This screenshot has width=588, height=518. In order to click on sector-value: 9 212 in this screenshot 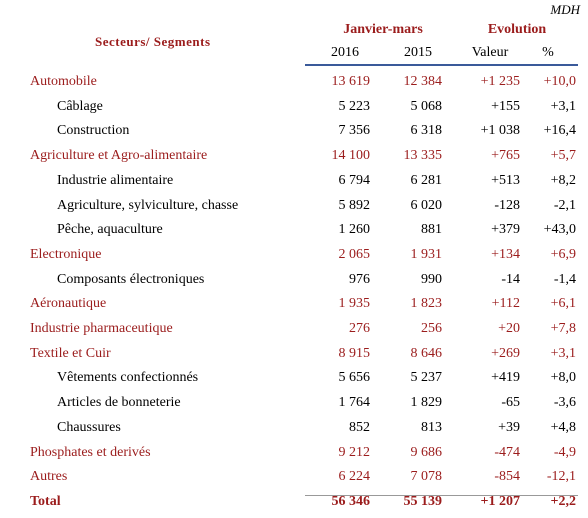, I will do `click(354, 452)`.